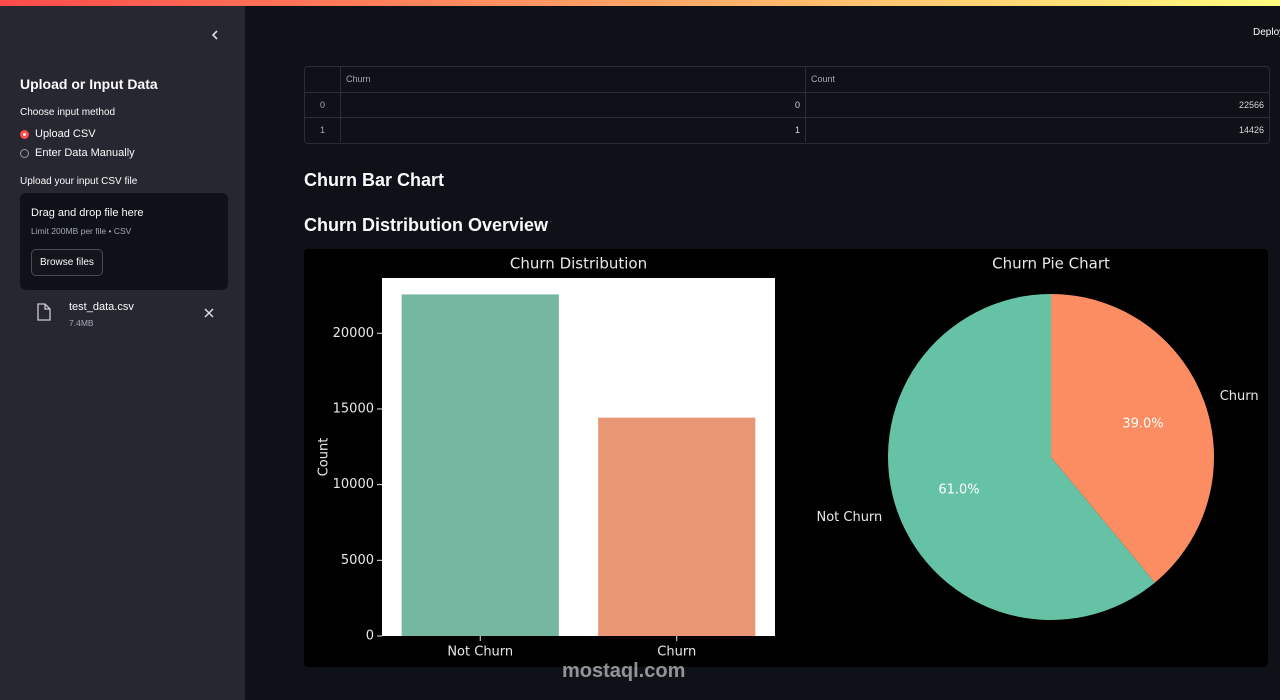 Image resolution: width=1280 pixels, height=700 pixels. Describe the element at coordinates (67, 262) in the screenshot. I see `browse-button: Browse files` at that location.